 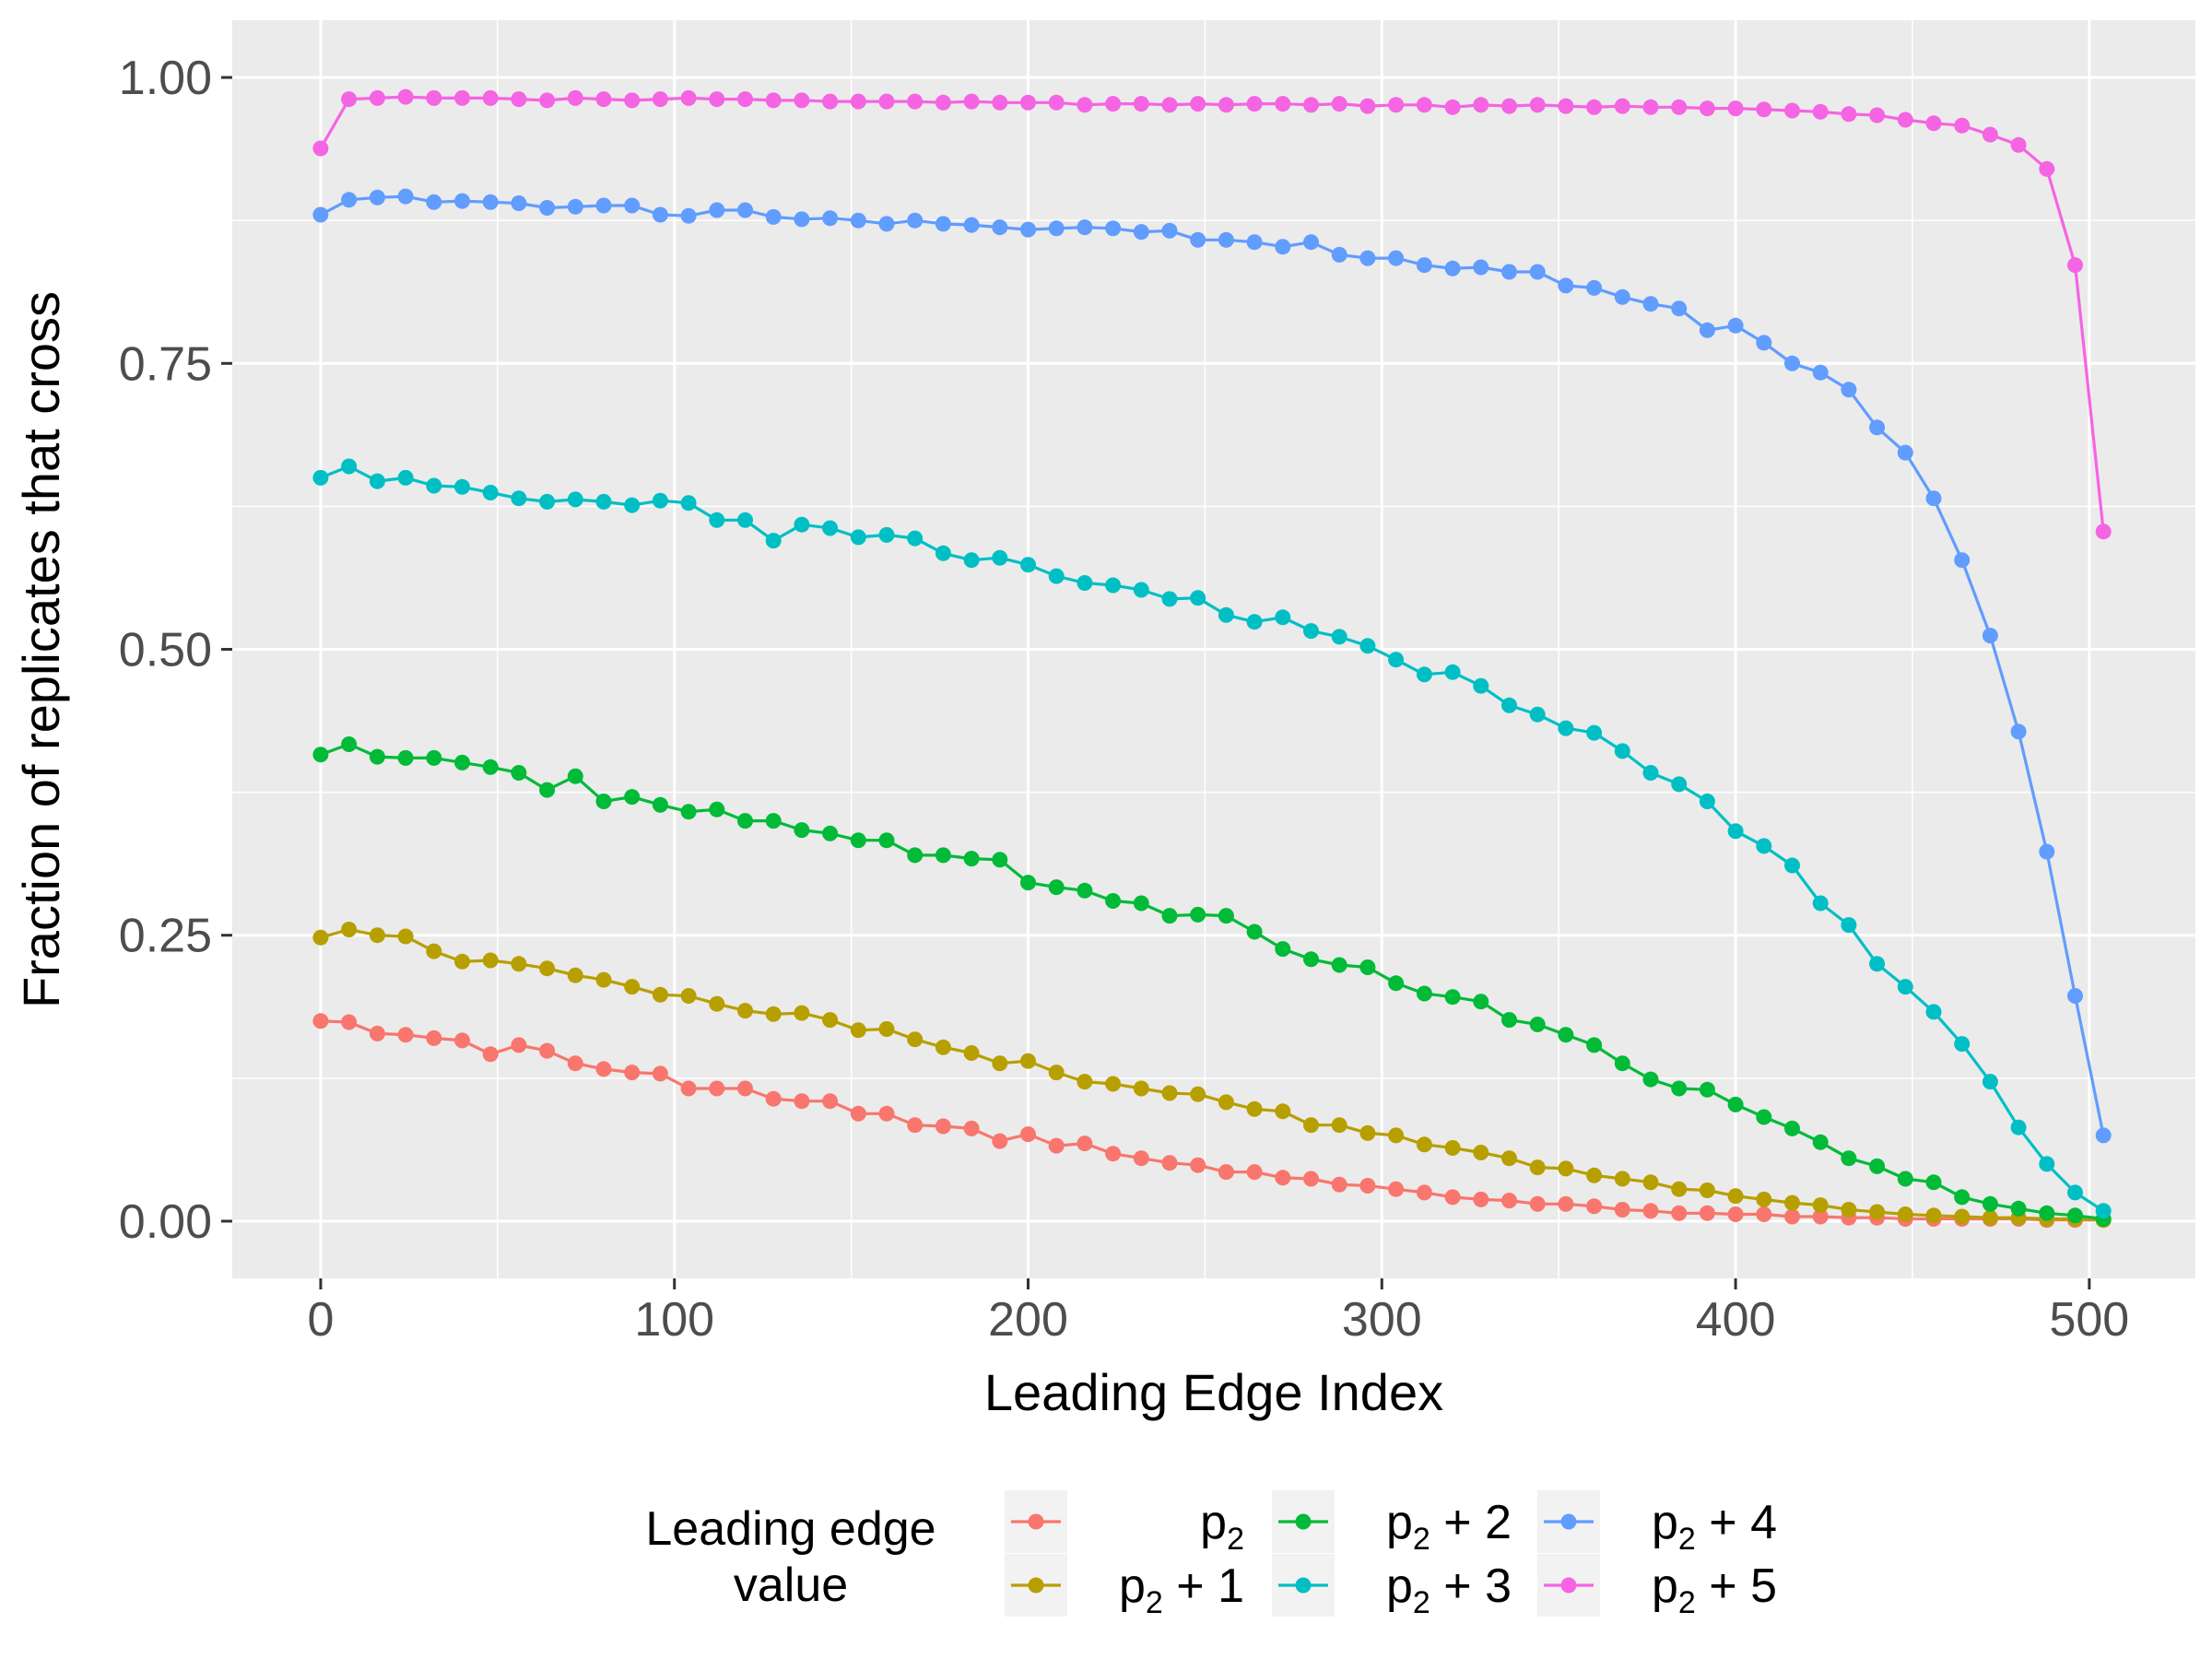 I want to click on legend-item: p2 + 1, so click(x=1124, y=1587).